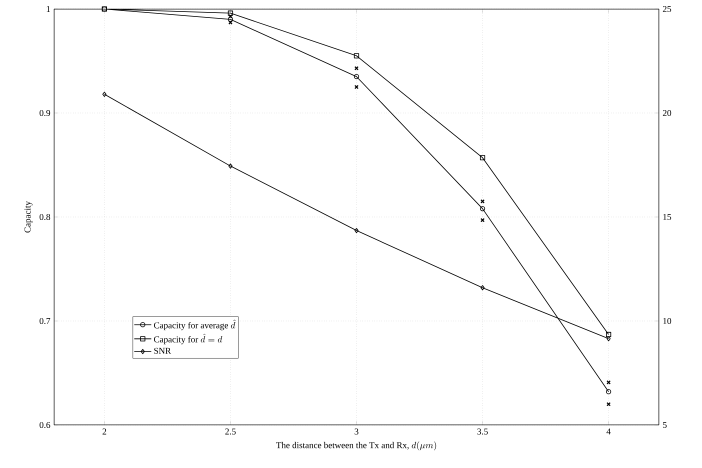 The image size is (702, 468). What do you see at coordinates (608, 431) in the screenshot?
I see `x-tick-label: 4` at bounding box center [608, 431].